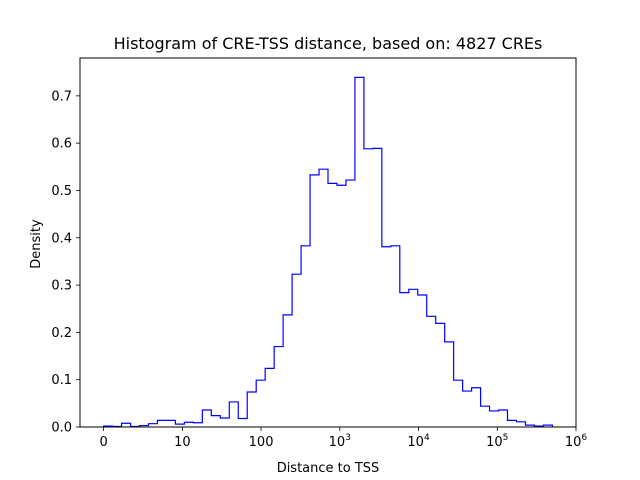 The height and width of the screenshot is (480, 640). Describe the element at coordinates (328, 468) in the screenshot. I see `x-axis-label: Distance to TSS` at that location.